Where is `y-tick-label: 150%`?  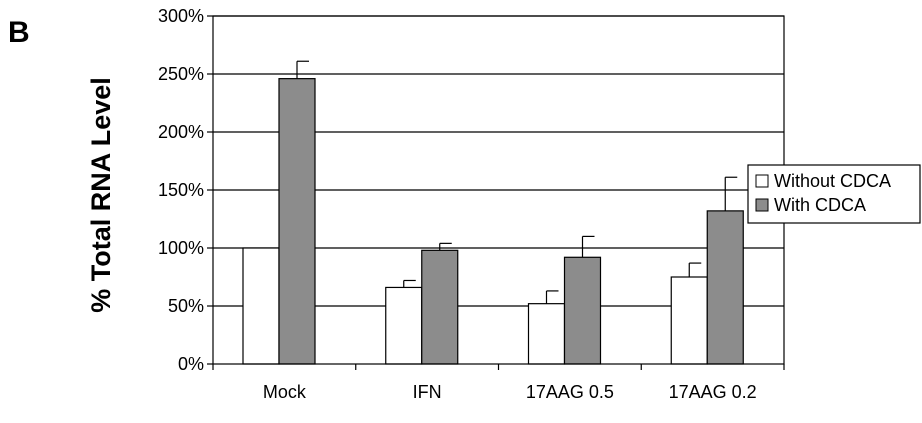
y-tick-label: 150% is located at coordinates (181, 190).